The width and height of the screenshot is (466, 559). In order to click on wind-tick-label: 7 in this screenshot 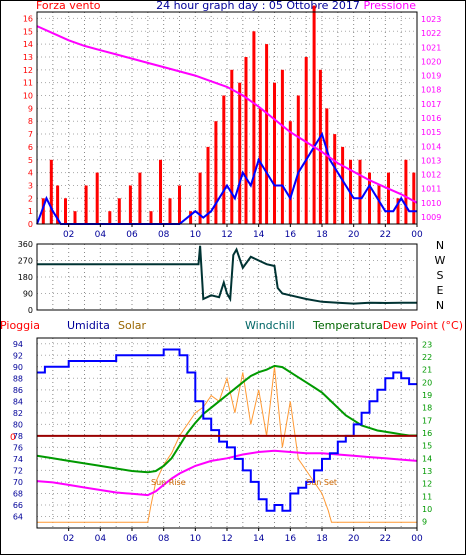, I will do `click(30, 134)`.